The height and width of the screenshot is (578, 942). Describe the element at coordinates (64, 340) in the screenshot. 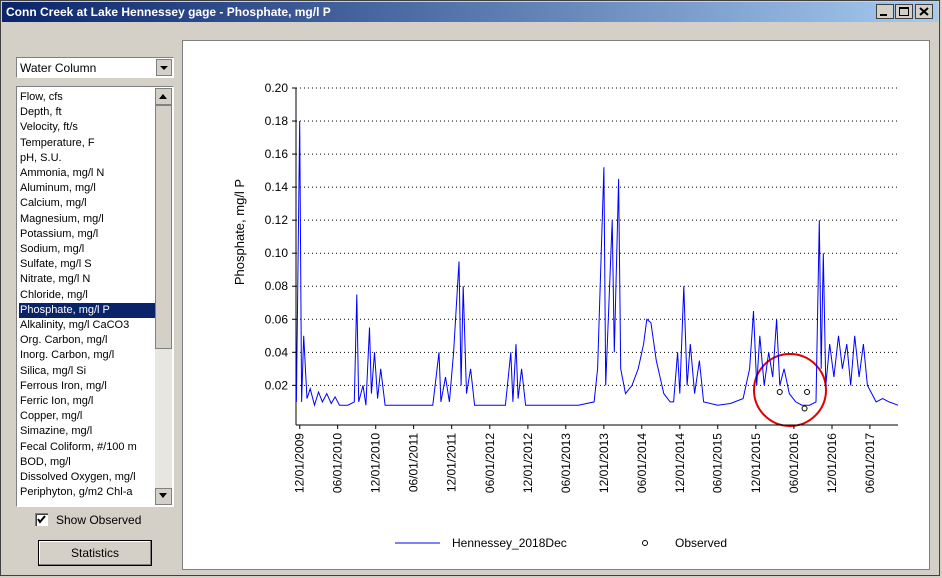

I see `list-item: Org. Carbon, mg/l` at that location.